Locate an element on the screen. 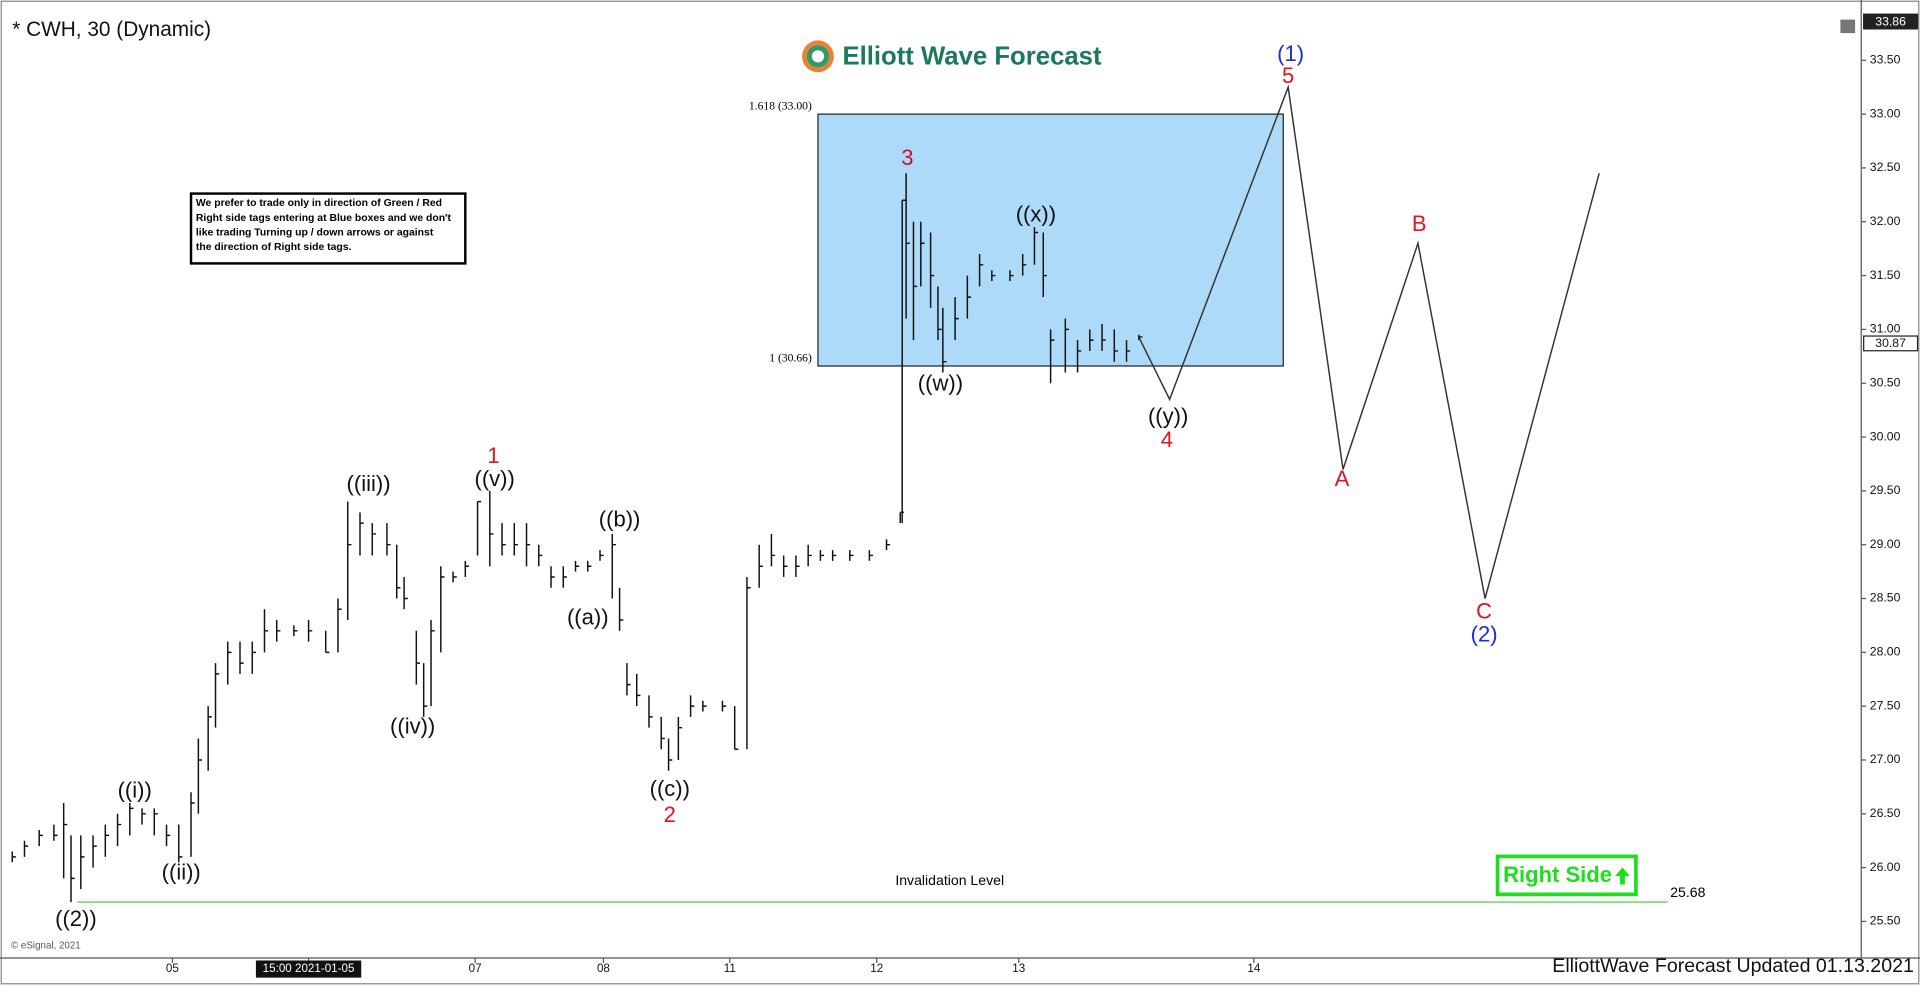  x-tick-label: 11 is located at coordinates (730, 968).